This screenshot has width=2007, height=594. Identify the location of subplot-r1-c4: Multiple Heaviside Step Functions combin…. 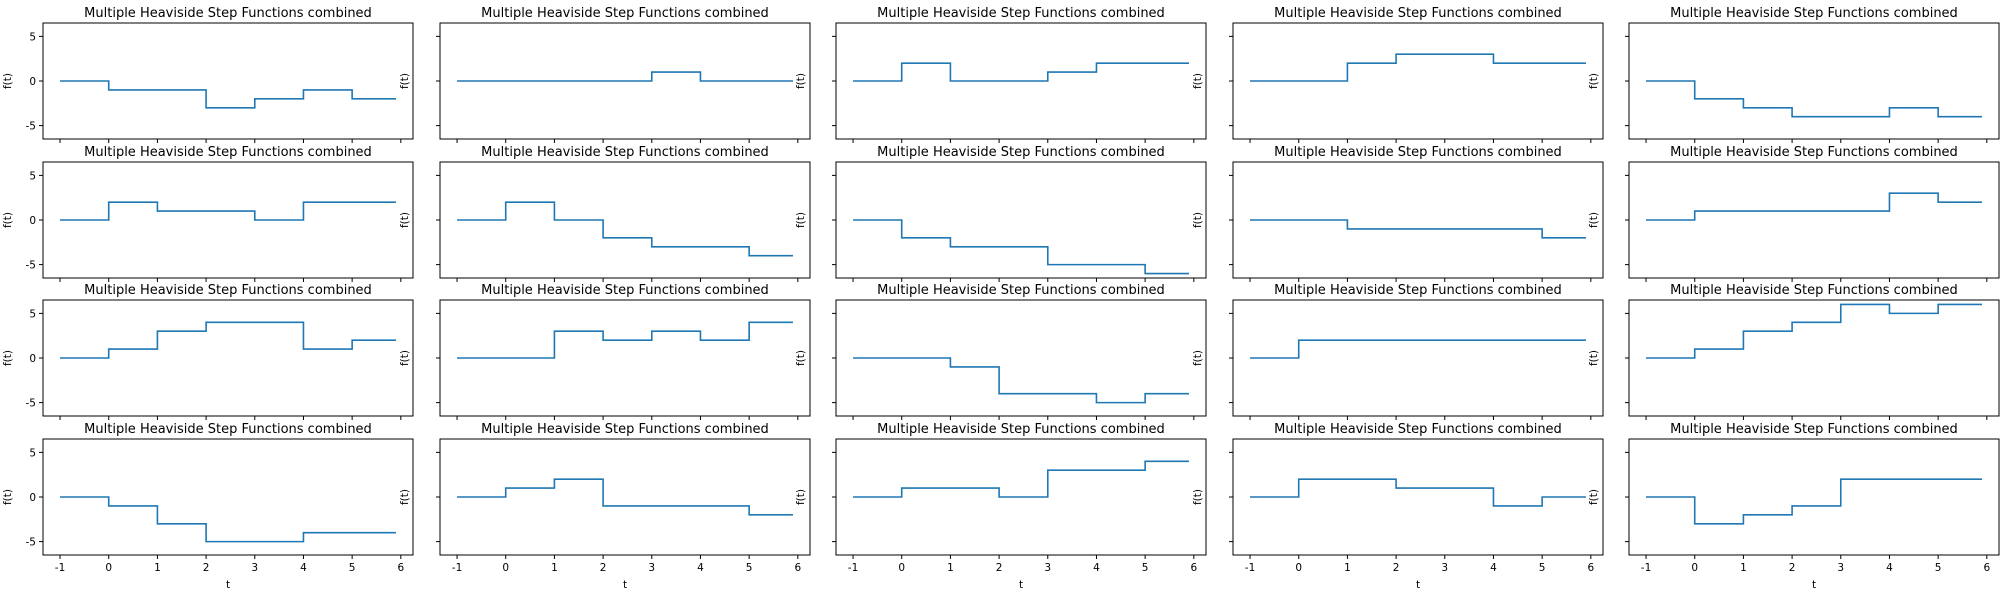
(1398, 74).